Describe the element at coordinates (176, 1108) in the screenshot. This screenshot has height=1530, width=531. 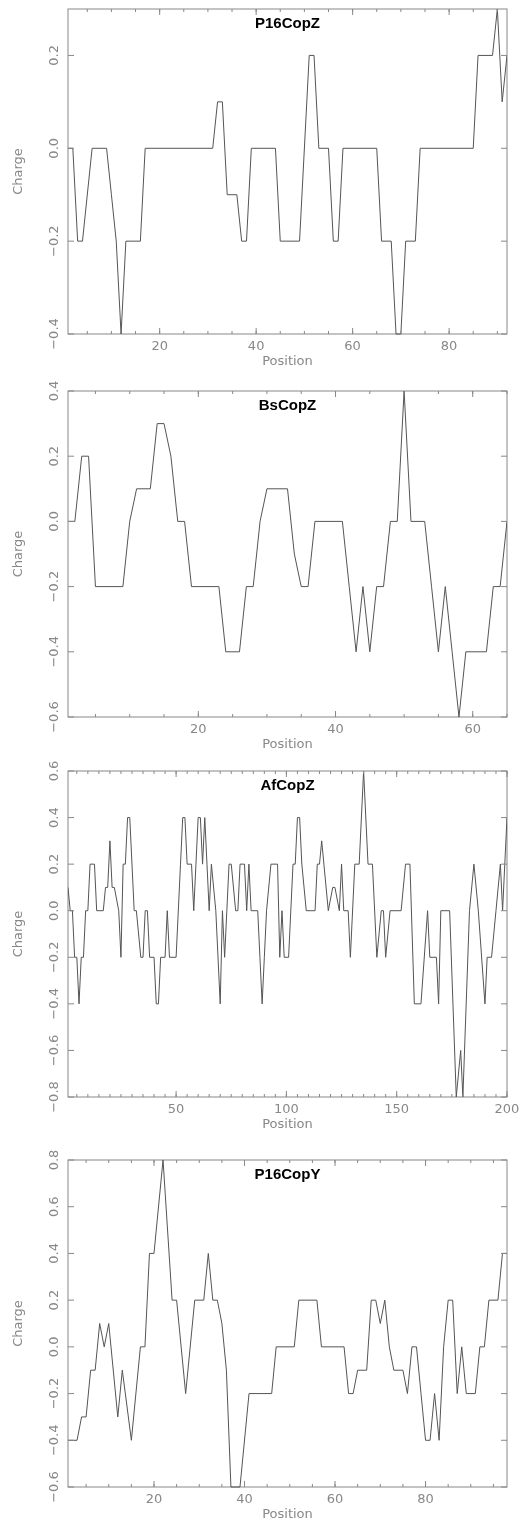
I see `x-tick-label: 50` at that location.